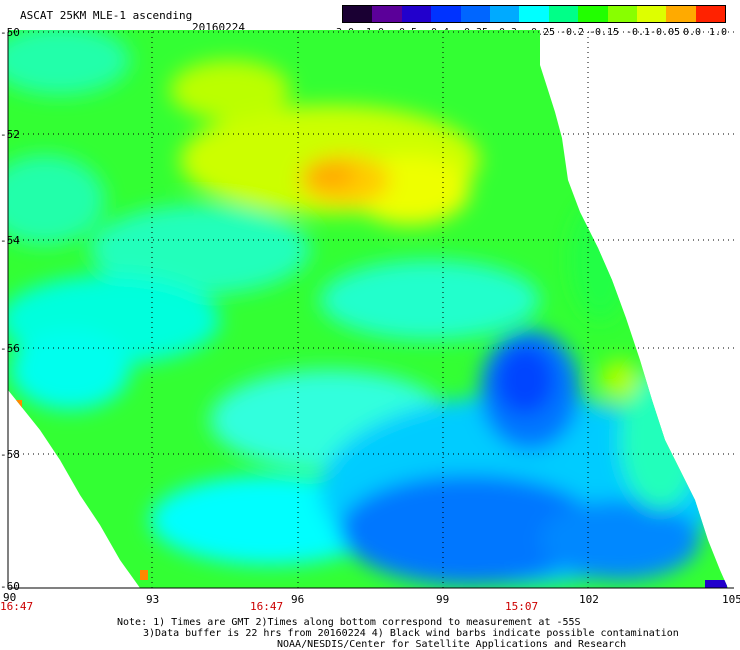 Image resolution: width=740 pixels, height=650 pixels. Describe the element at coordinates (692, 32) in the screenshot. I see `color-scale-label: 0.0` at that location.